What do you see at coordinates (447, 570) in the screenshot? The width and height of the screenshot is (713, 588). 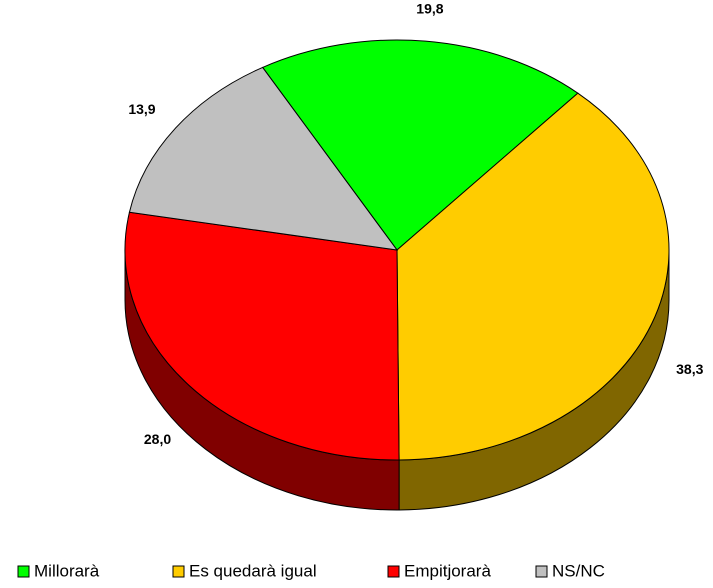 I see `legend-label: Empitjorarà` at bounding box center [447, 570].